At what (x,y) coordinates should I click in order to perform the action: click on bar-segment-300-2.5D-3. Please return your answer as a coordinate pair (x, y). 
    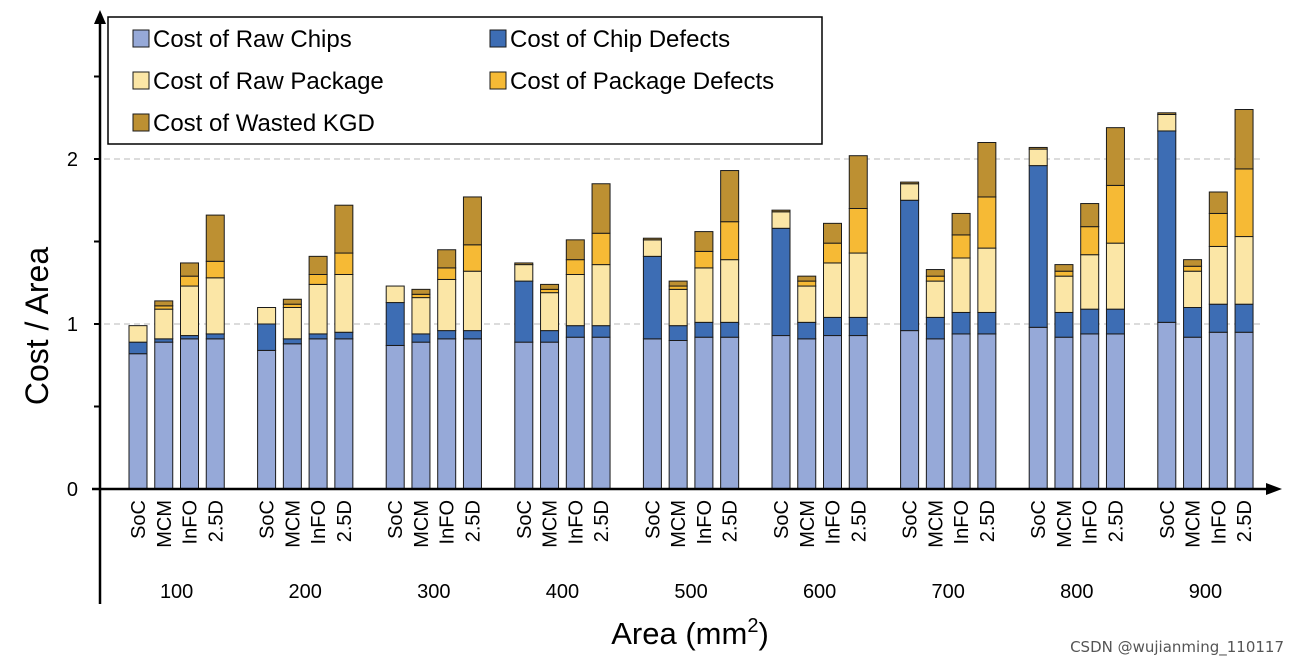
    Looking at the image, I should click on (472, 258).